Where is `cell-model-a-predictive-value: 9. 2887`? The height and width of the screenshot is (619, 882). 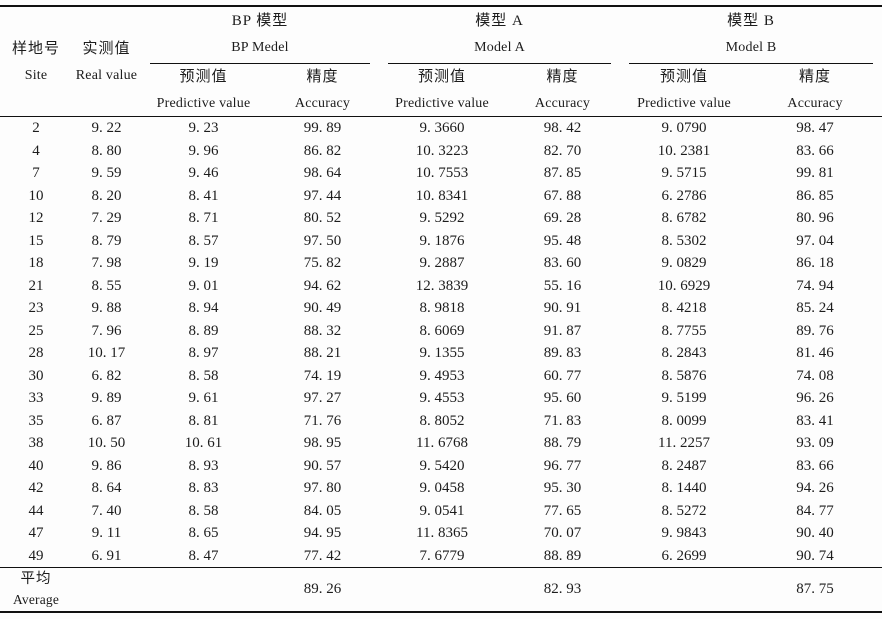 cell-model-a-predictive-value: 9. 2887 is located at coordinates (442, 263).